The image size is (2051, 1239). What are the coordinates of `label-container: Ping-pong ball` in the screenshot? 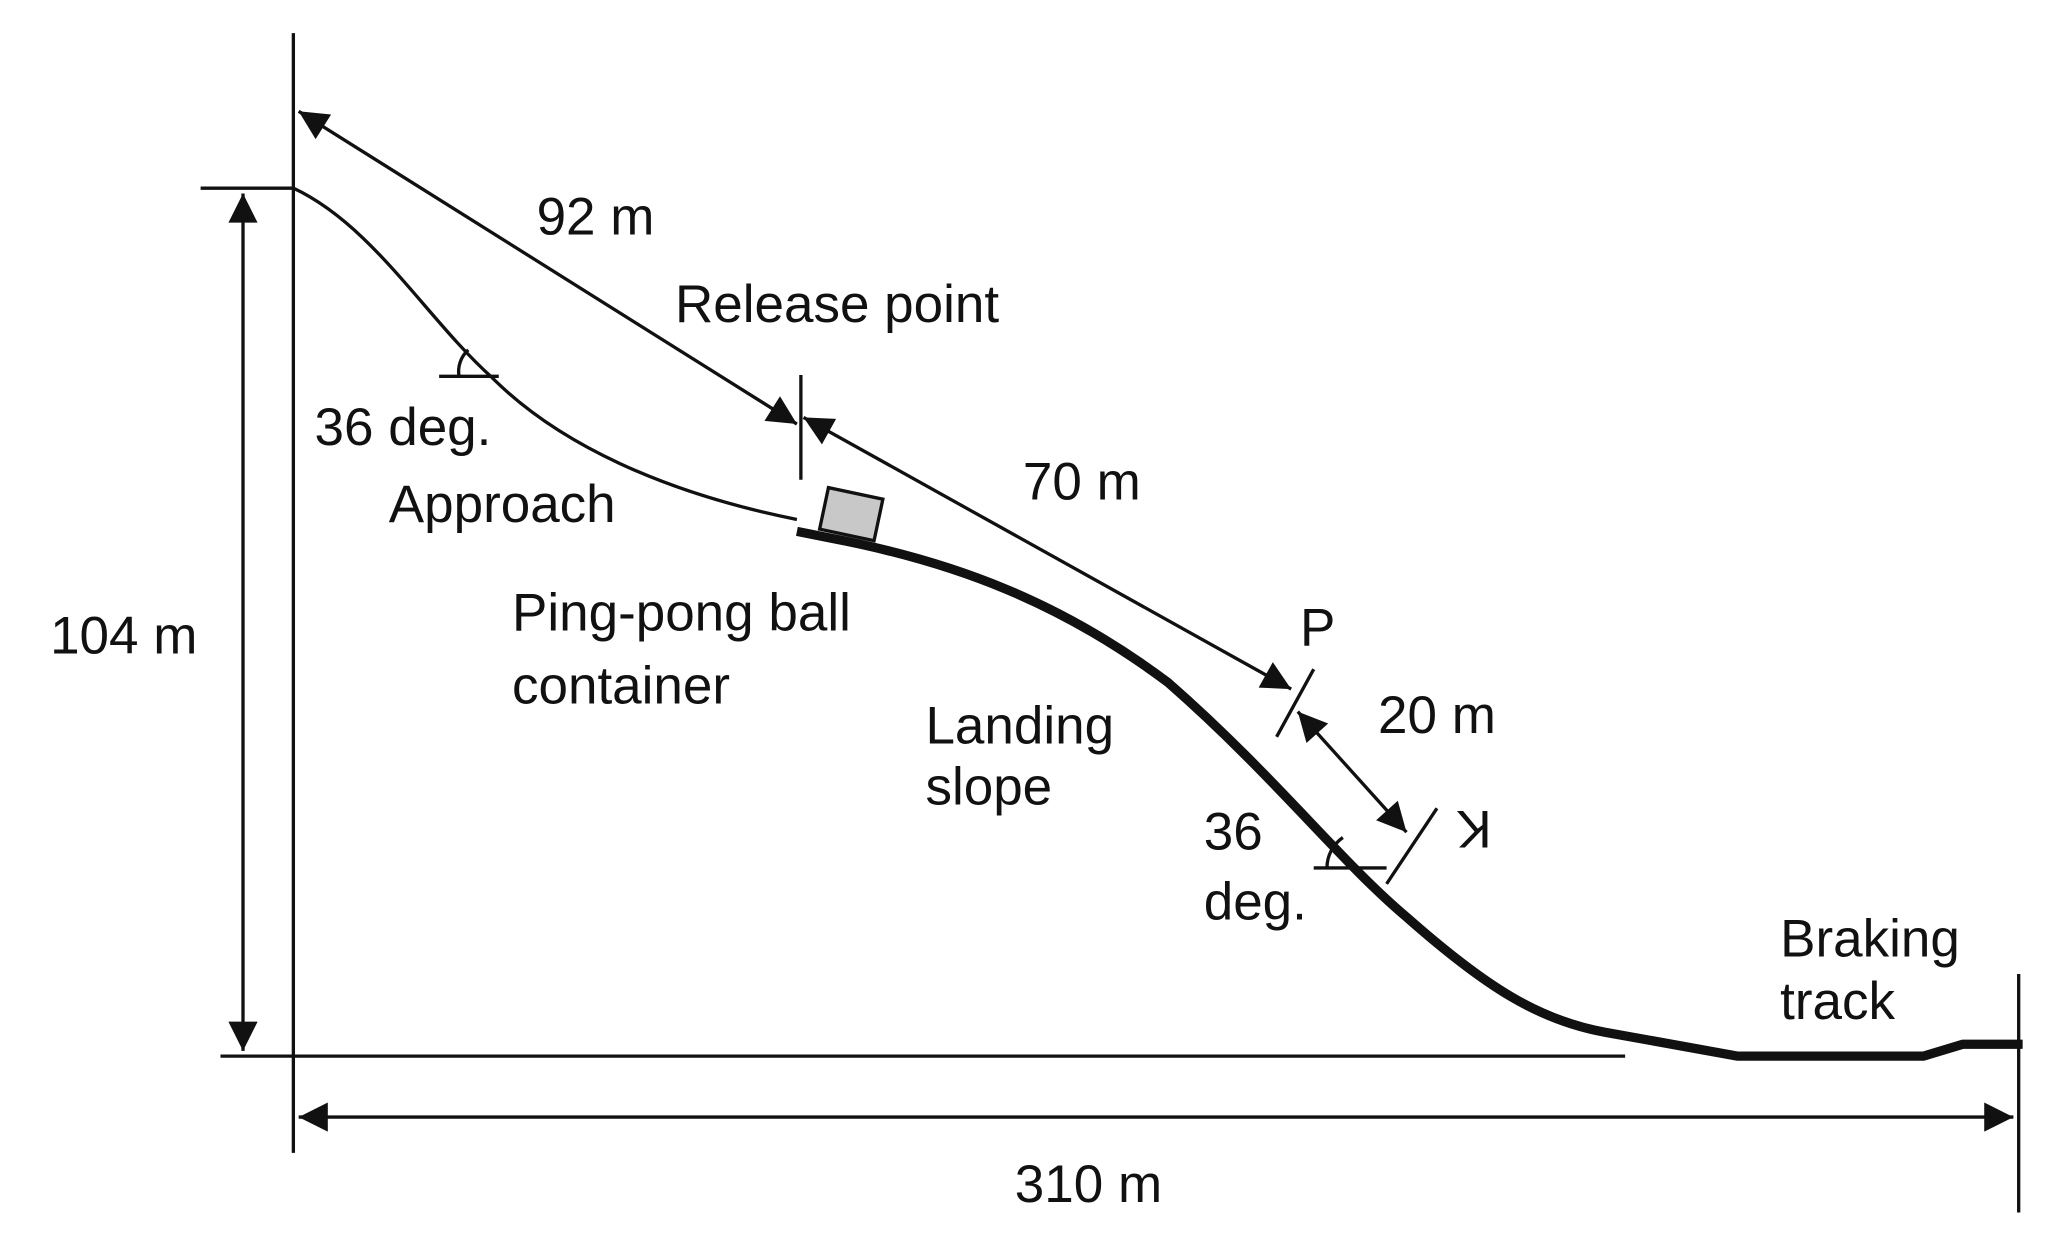 It's located at (681, 613).